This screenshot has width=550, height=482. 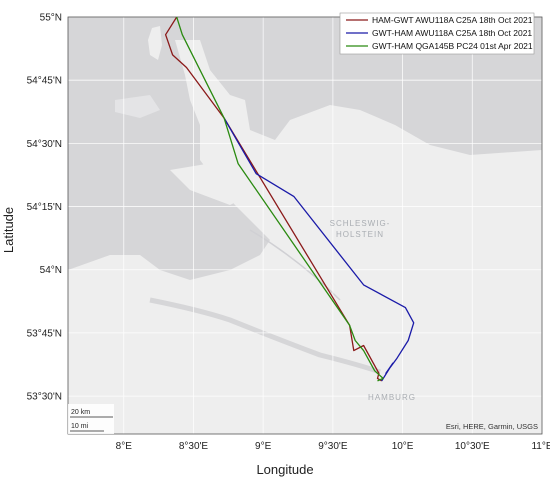 I want to click on y-tick-label: 53°45'N, so click(x=44, y=333).